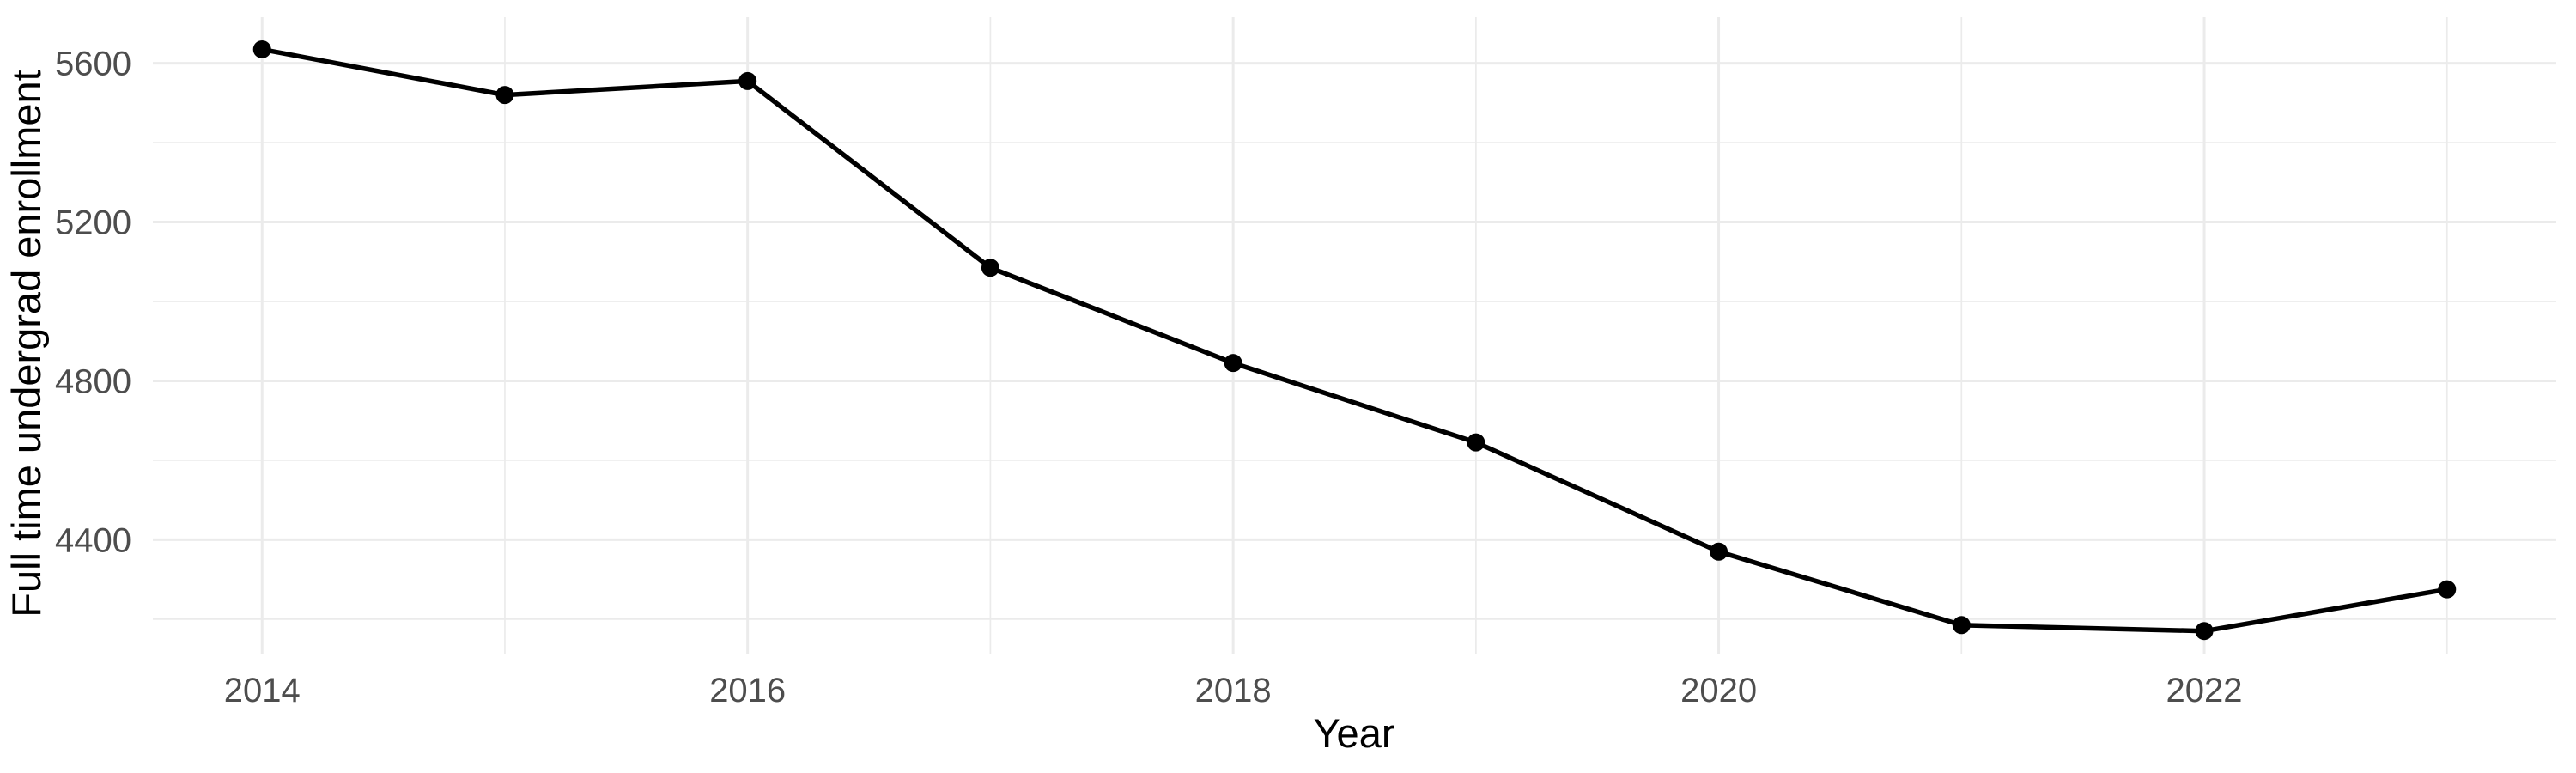  I want to click on y-axis-tick-labels: 4400 4800 5200 5600, so click(93, 303).